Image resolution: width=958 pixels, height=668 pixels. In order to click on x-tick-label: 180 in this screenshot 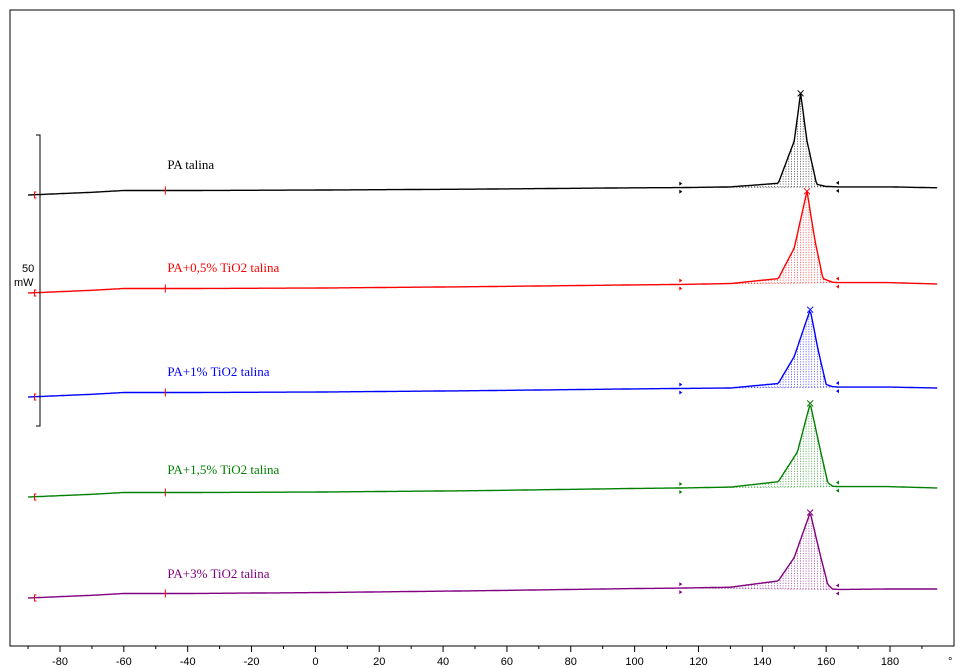, I will do `click(890, 662)`.